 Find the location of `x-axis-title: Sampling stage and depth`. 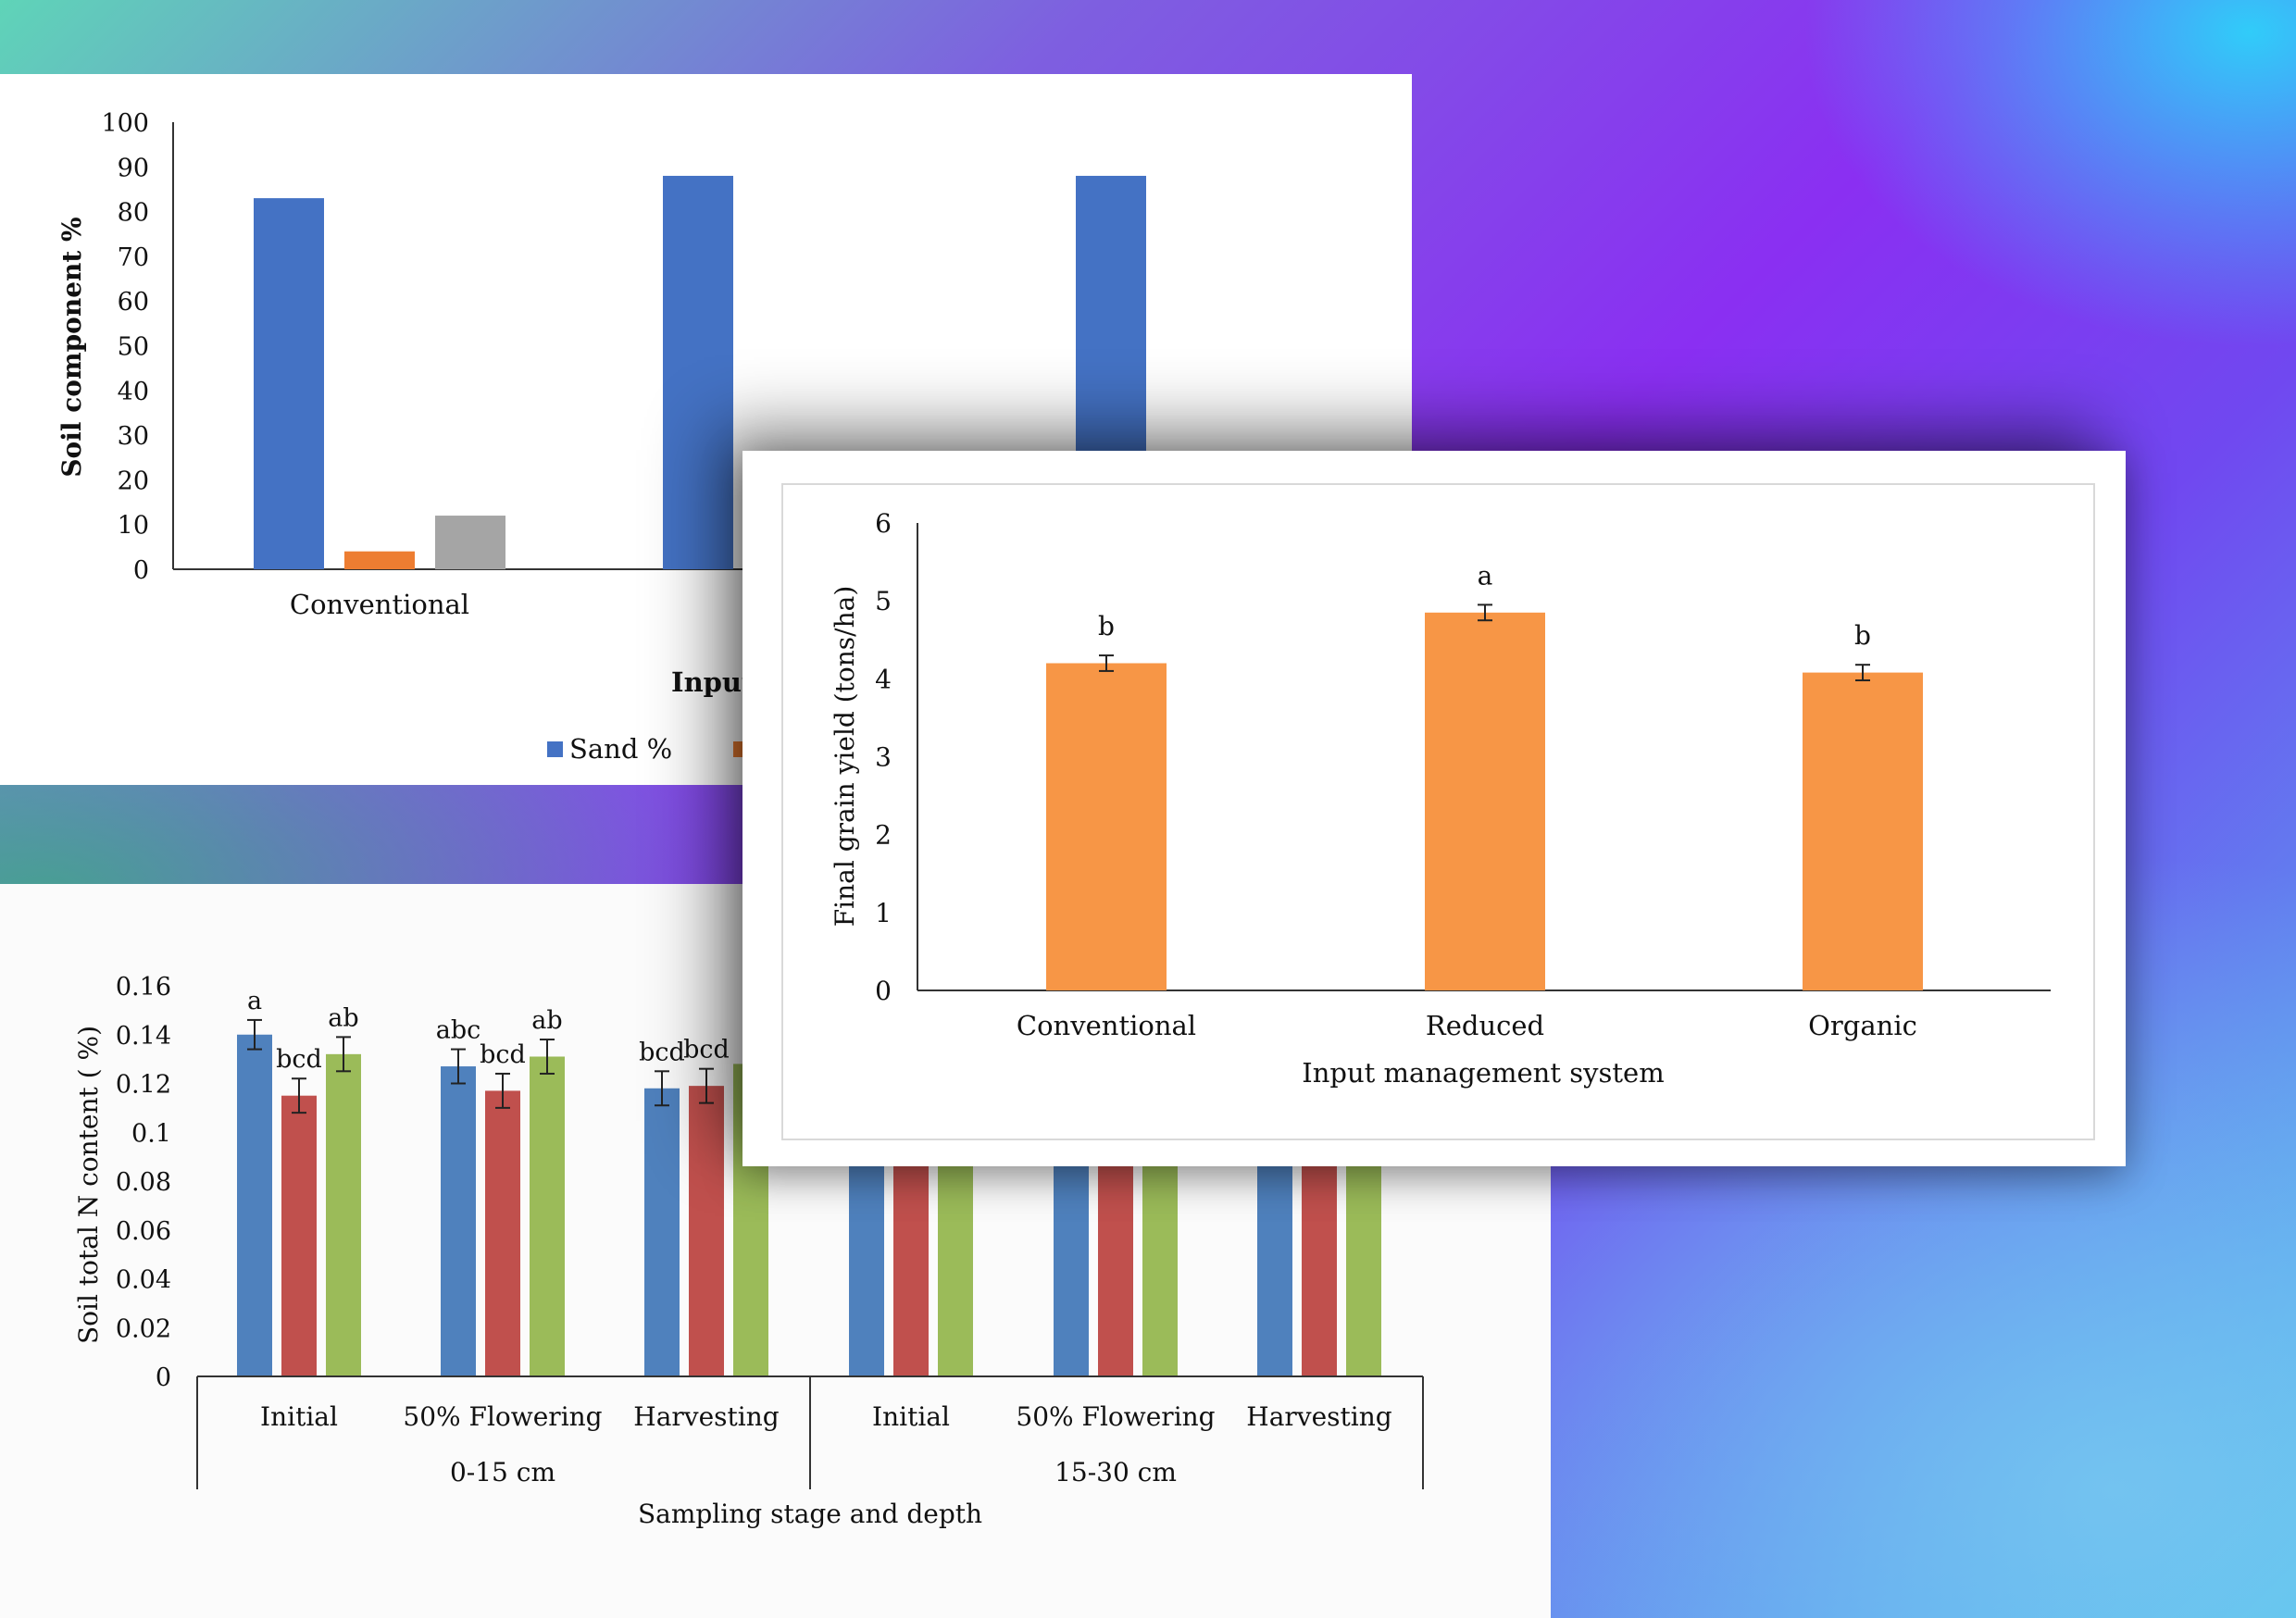

x-axis-title: Sampling stage and depth is located at coordinates (810, 1514).